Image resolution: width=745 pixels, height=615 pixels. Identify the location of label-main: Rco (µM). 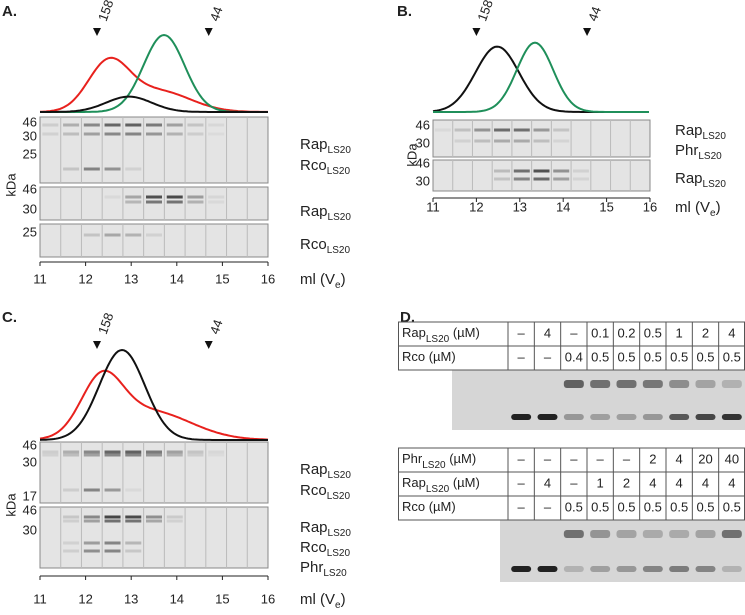
(429, 506).